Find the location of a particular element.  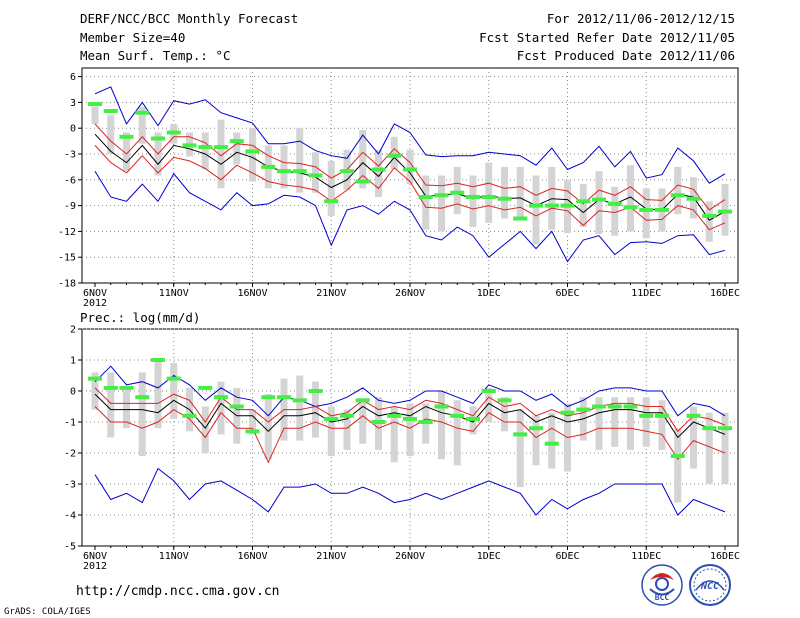

prec-chart-title: Prec.: log(mm/d) is located at coordinates (140, 317).